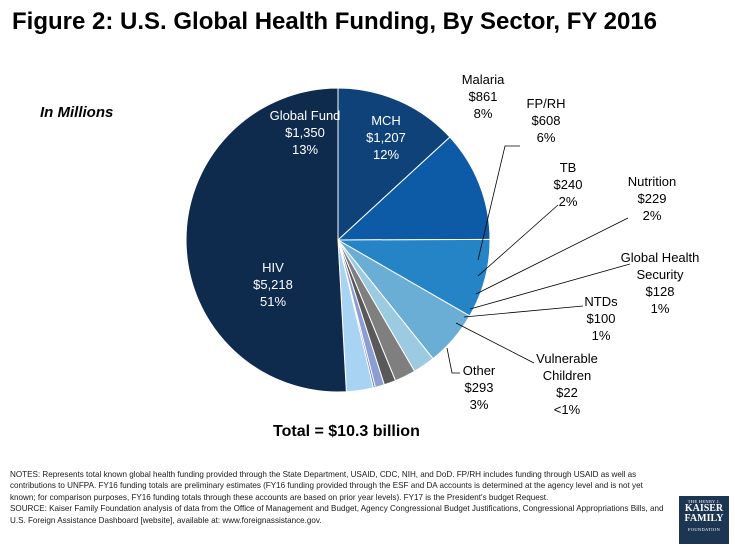 The image size is (735, 551). I want to click on logo-family-text: FAMILY, so click(704, 518).